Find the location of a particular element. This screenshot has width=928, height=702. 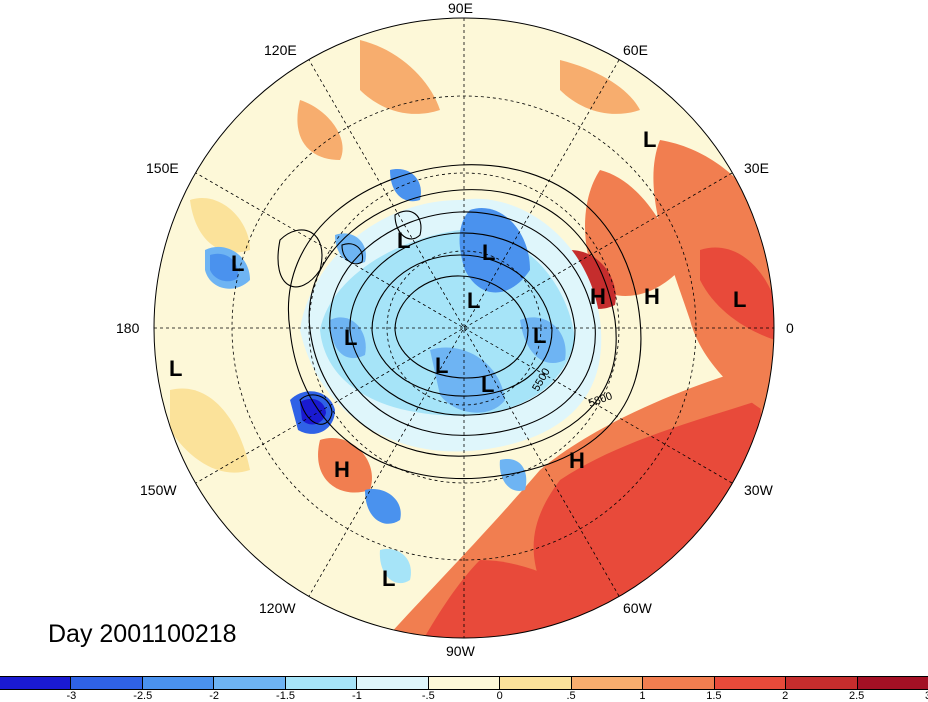

lon-label-30e: 30E is located at coordinates (756, 168).